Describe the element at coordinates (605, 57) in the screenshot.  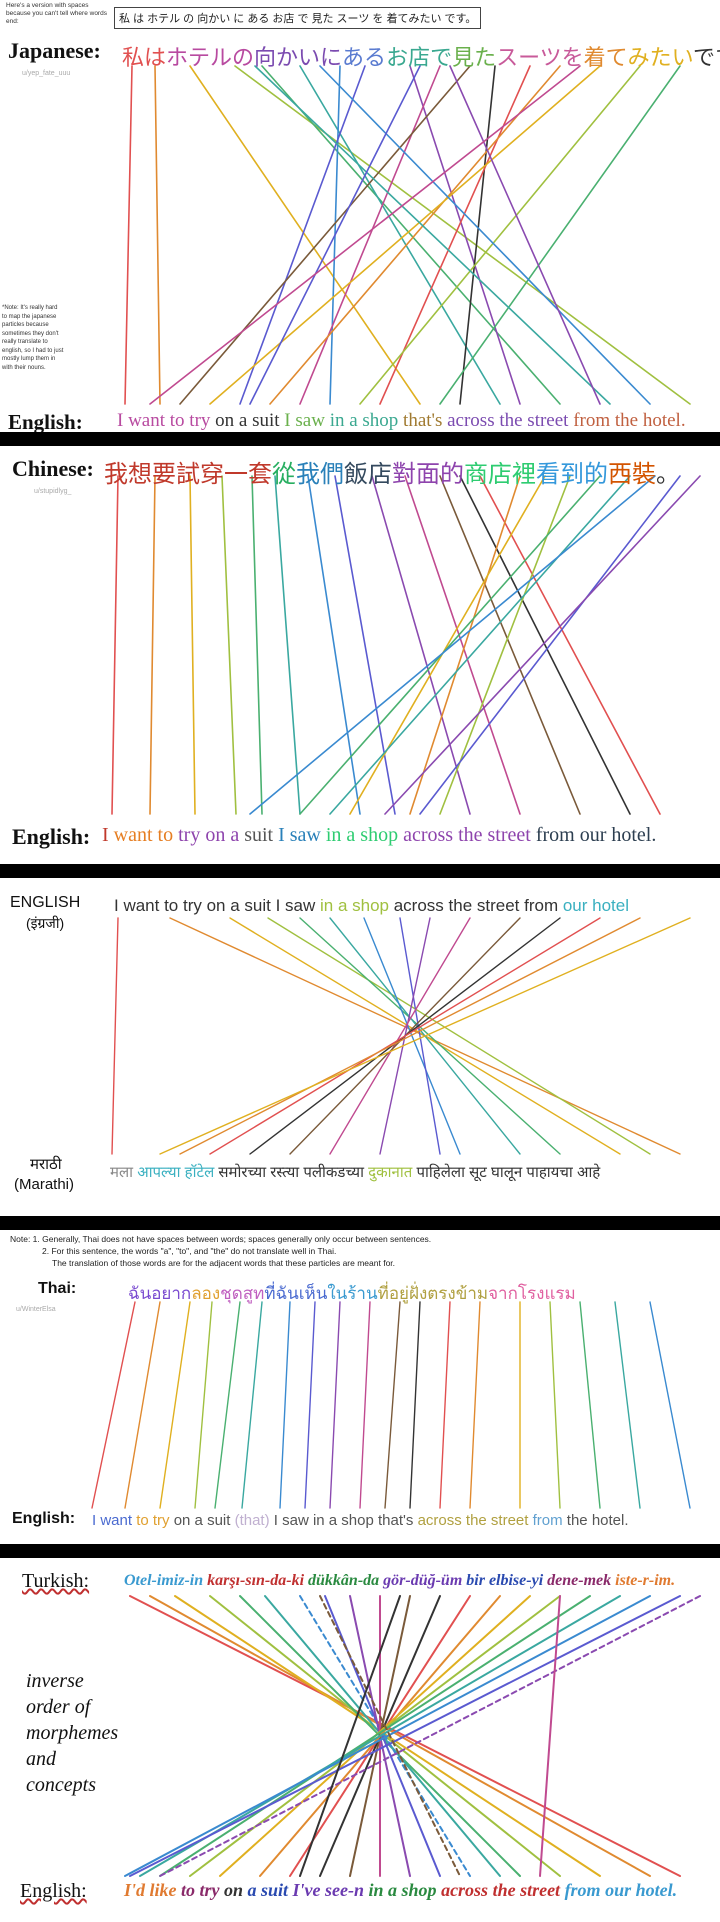
I see `p1-top-segment: 着て` at that location.